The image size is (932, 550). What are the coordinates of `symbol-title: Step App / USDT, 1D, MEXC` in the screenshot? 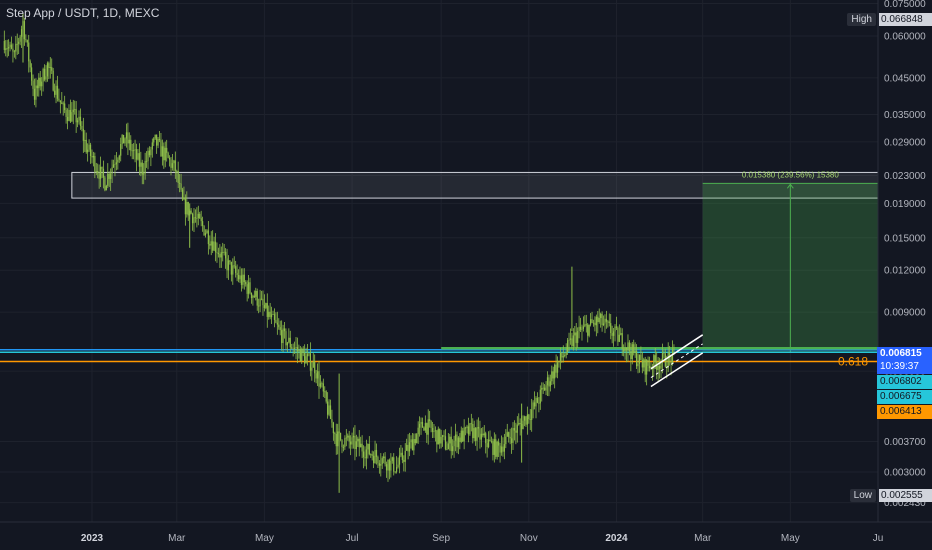 It's located at (83, 13).